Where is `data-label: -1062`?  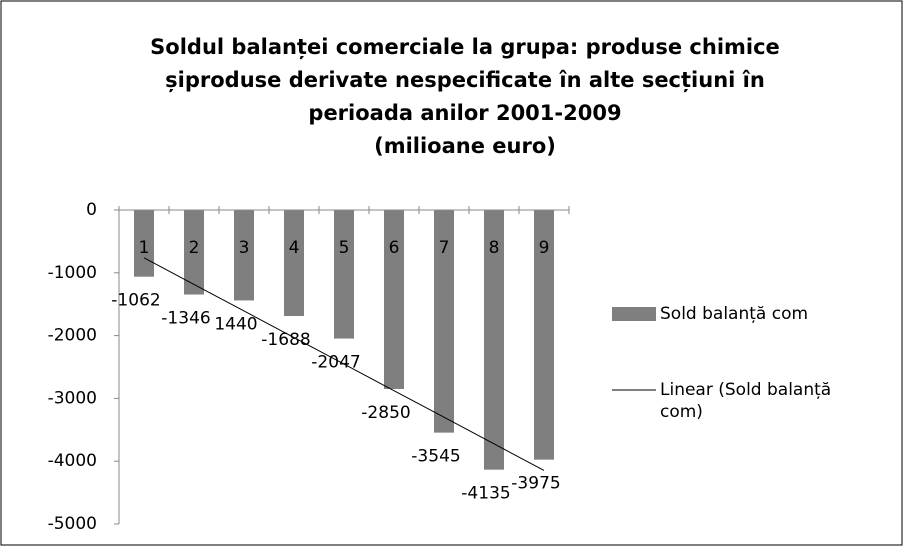
data-label: -1062 is located at coordinates (135, 301).